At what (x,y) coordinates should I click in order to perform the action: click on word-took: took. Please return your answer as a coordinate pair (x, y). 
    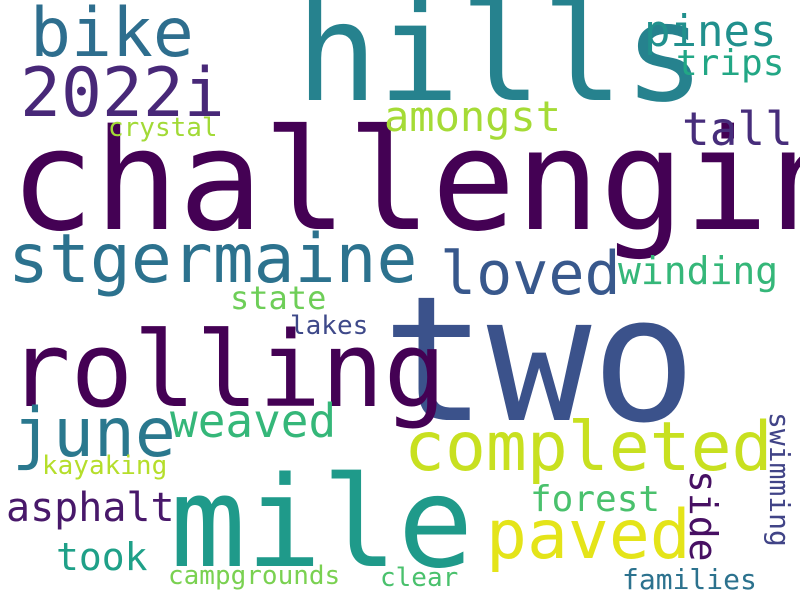
    Looking at the image, I should click on (102, 557).